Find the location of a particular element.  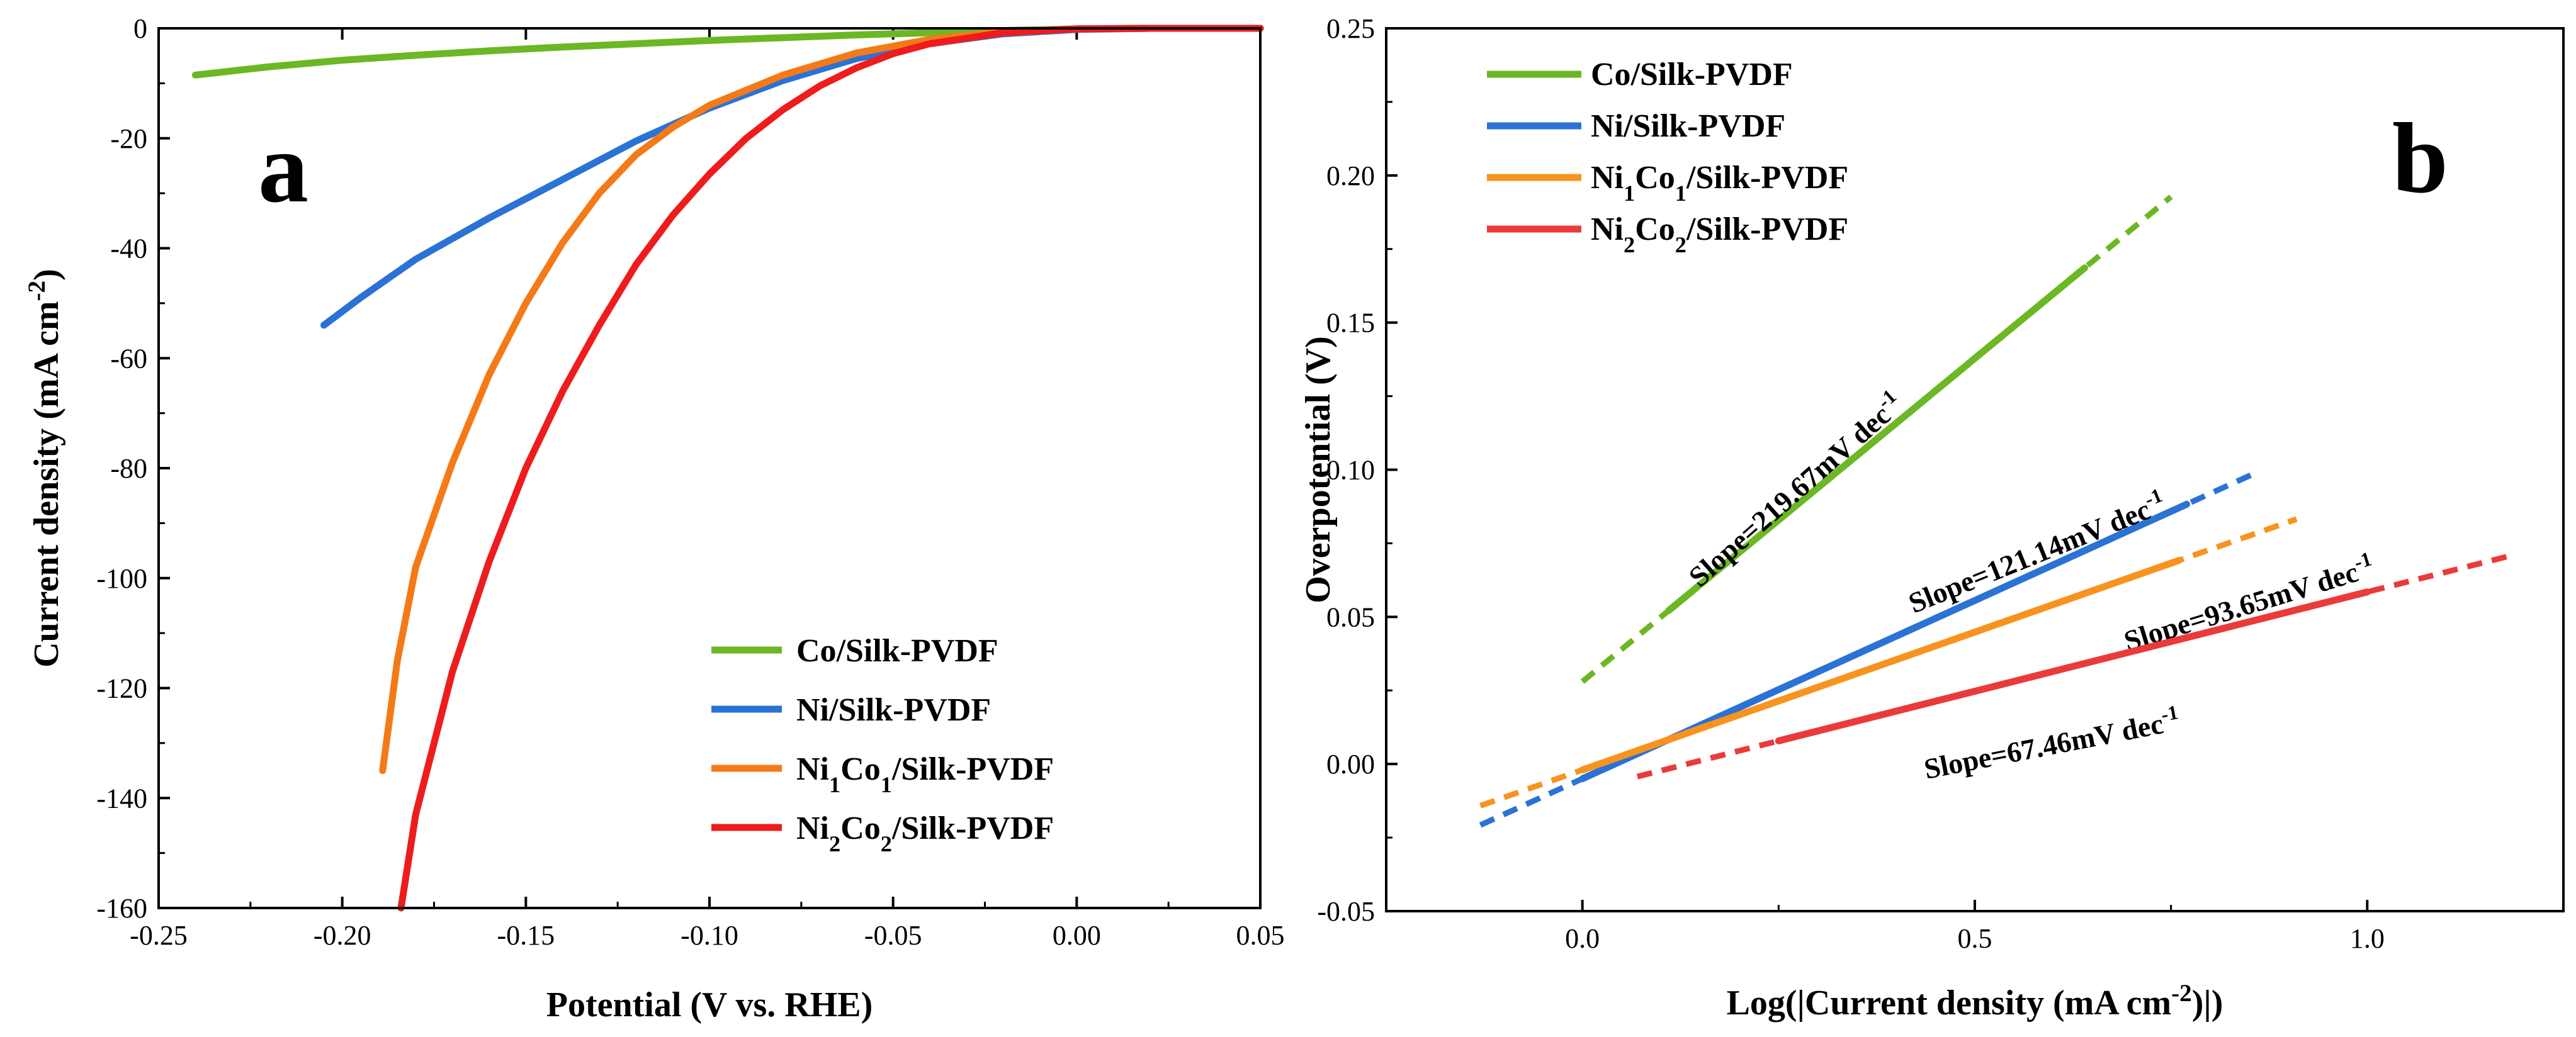

fit-line-ni1co1-silk-pvdf is located at coordinates (1881, 665).